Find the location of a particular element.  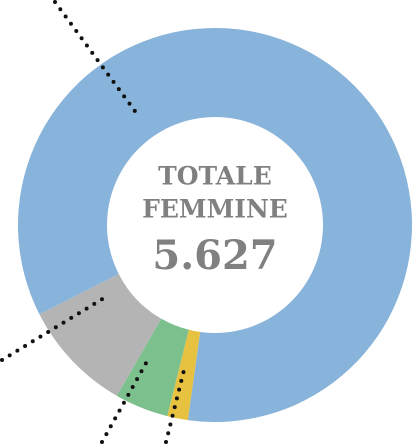

center-value: 5.627 is located at coordinates (214, 255).